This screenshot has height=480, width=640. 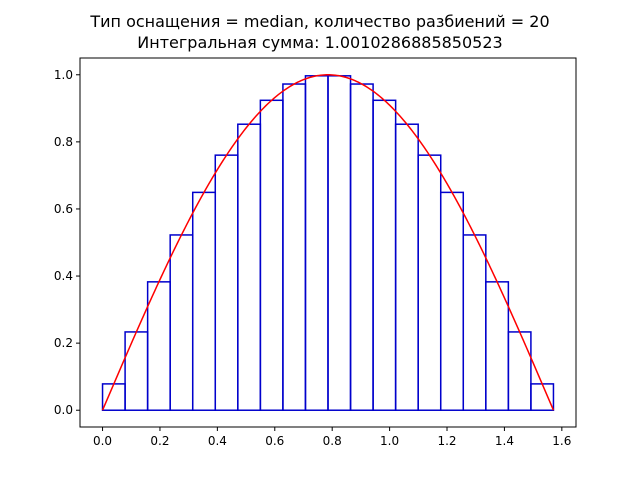 I want to click on y-tick-label: 0.0, so click(x=63, y=410).